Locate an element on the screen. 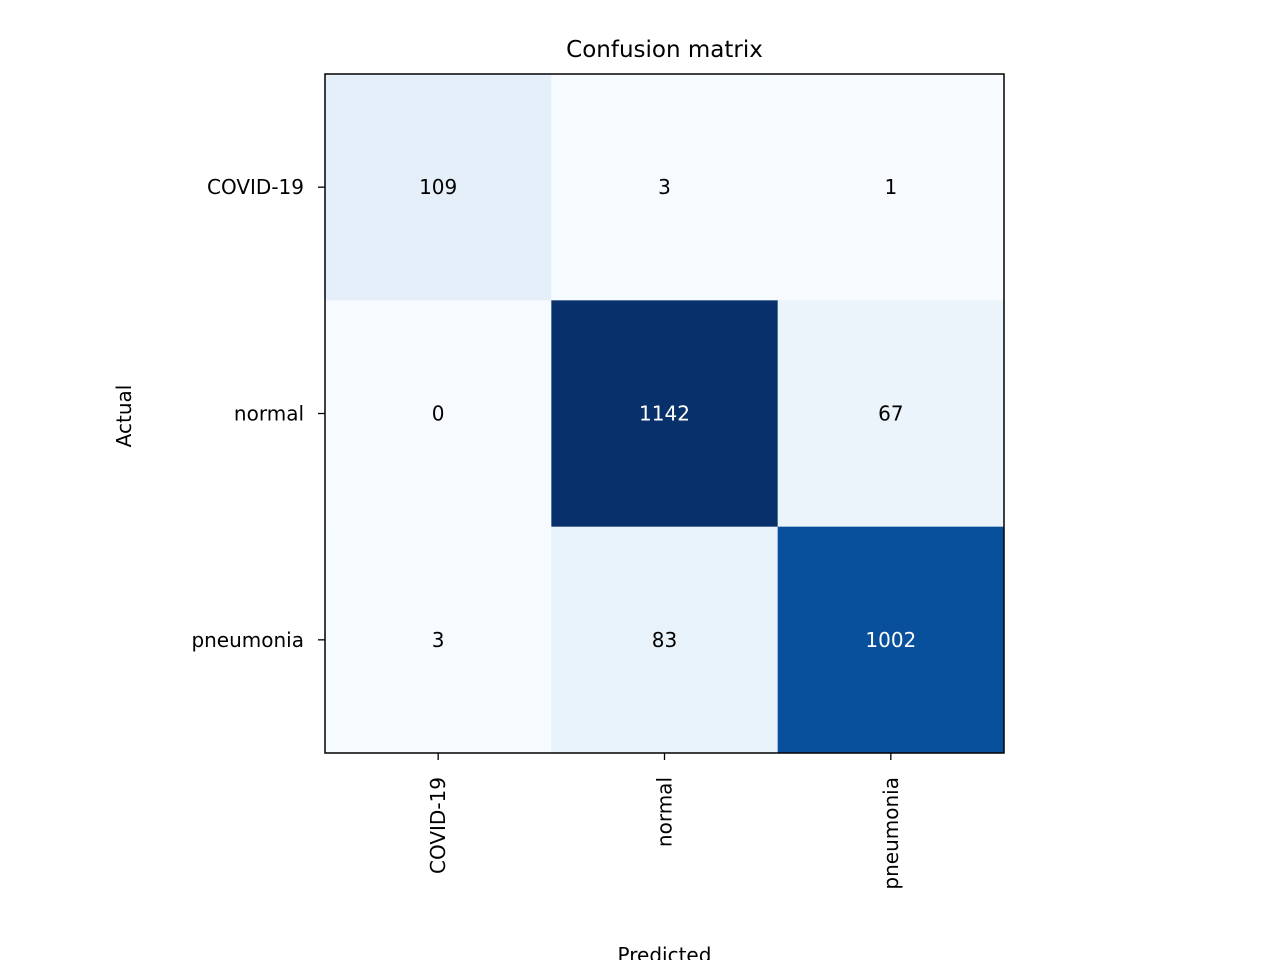 The width and height of the screenshot is (1280, 960). cell-value-label: 1 is located at coordinates (890, 187).